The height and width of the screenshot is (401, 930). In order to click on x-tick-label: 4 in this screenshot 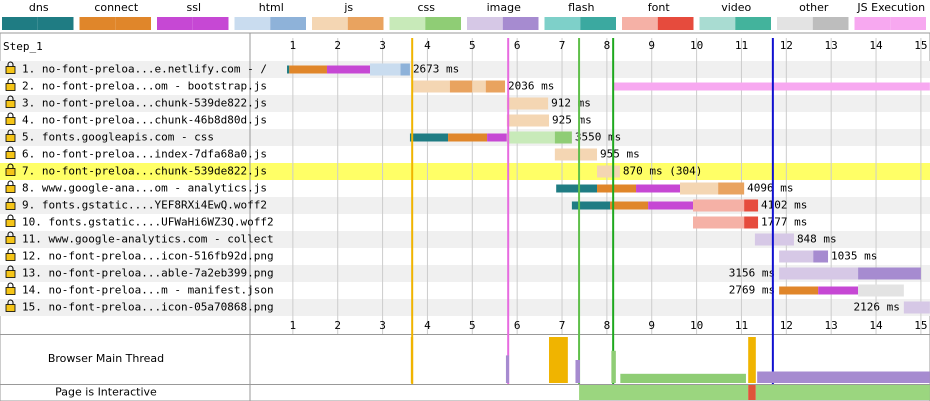, I will do `click(427, 325)`.